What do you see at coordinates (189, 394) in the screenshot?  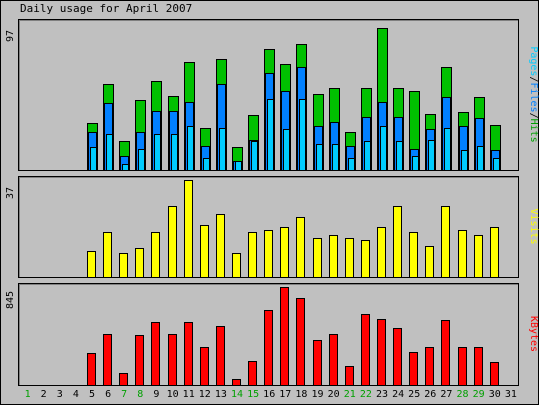 I see `x-tick-label: 11` at bounding box center [189, 394].